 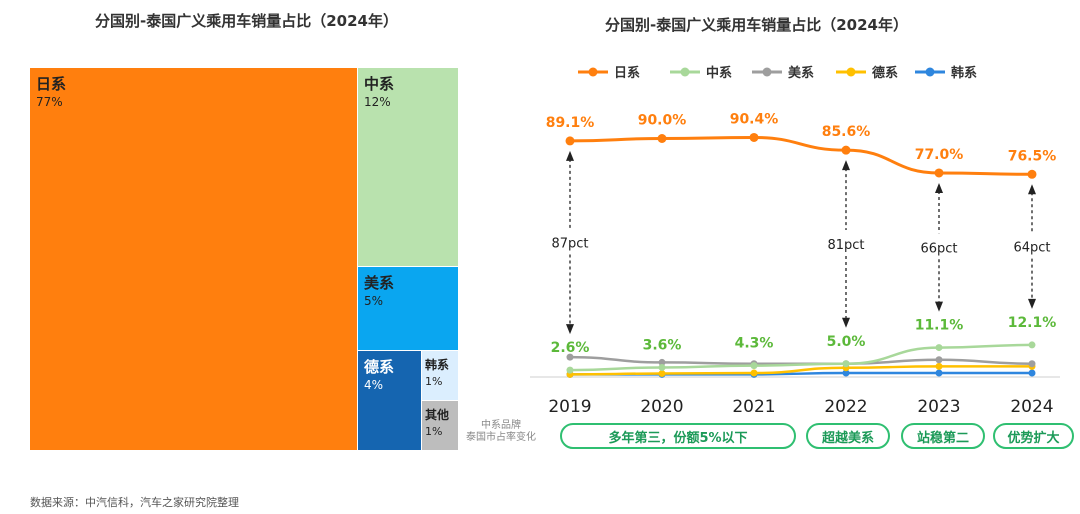 I want to click on series-line-china, so click(x=801, y=357).